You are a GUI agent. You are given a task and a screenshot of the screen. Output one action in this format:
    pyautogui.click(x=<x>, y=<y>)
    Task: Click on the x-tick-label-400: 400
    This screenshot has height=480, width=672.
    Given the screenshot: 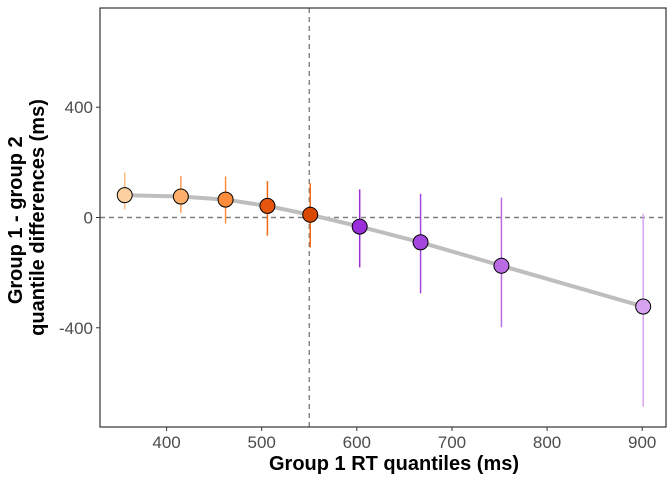 What is the action you would take?
    pyautogui.click(x=166, y=442)
    